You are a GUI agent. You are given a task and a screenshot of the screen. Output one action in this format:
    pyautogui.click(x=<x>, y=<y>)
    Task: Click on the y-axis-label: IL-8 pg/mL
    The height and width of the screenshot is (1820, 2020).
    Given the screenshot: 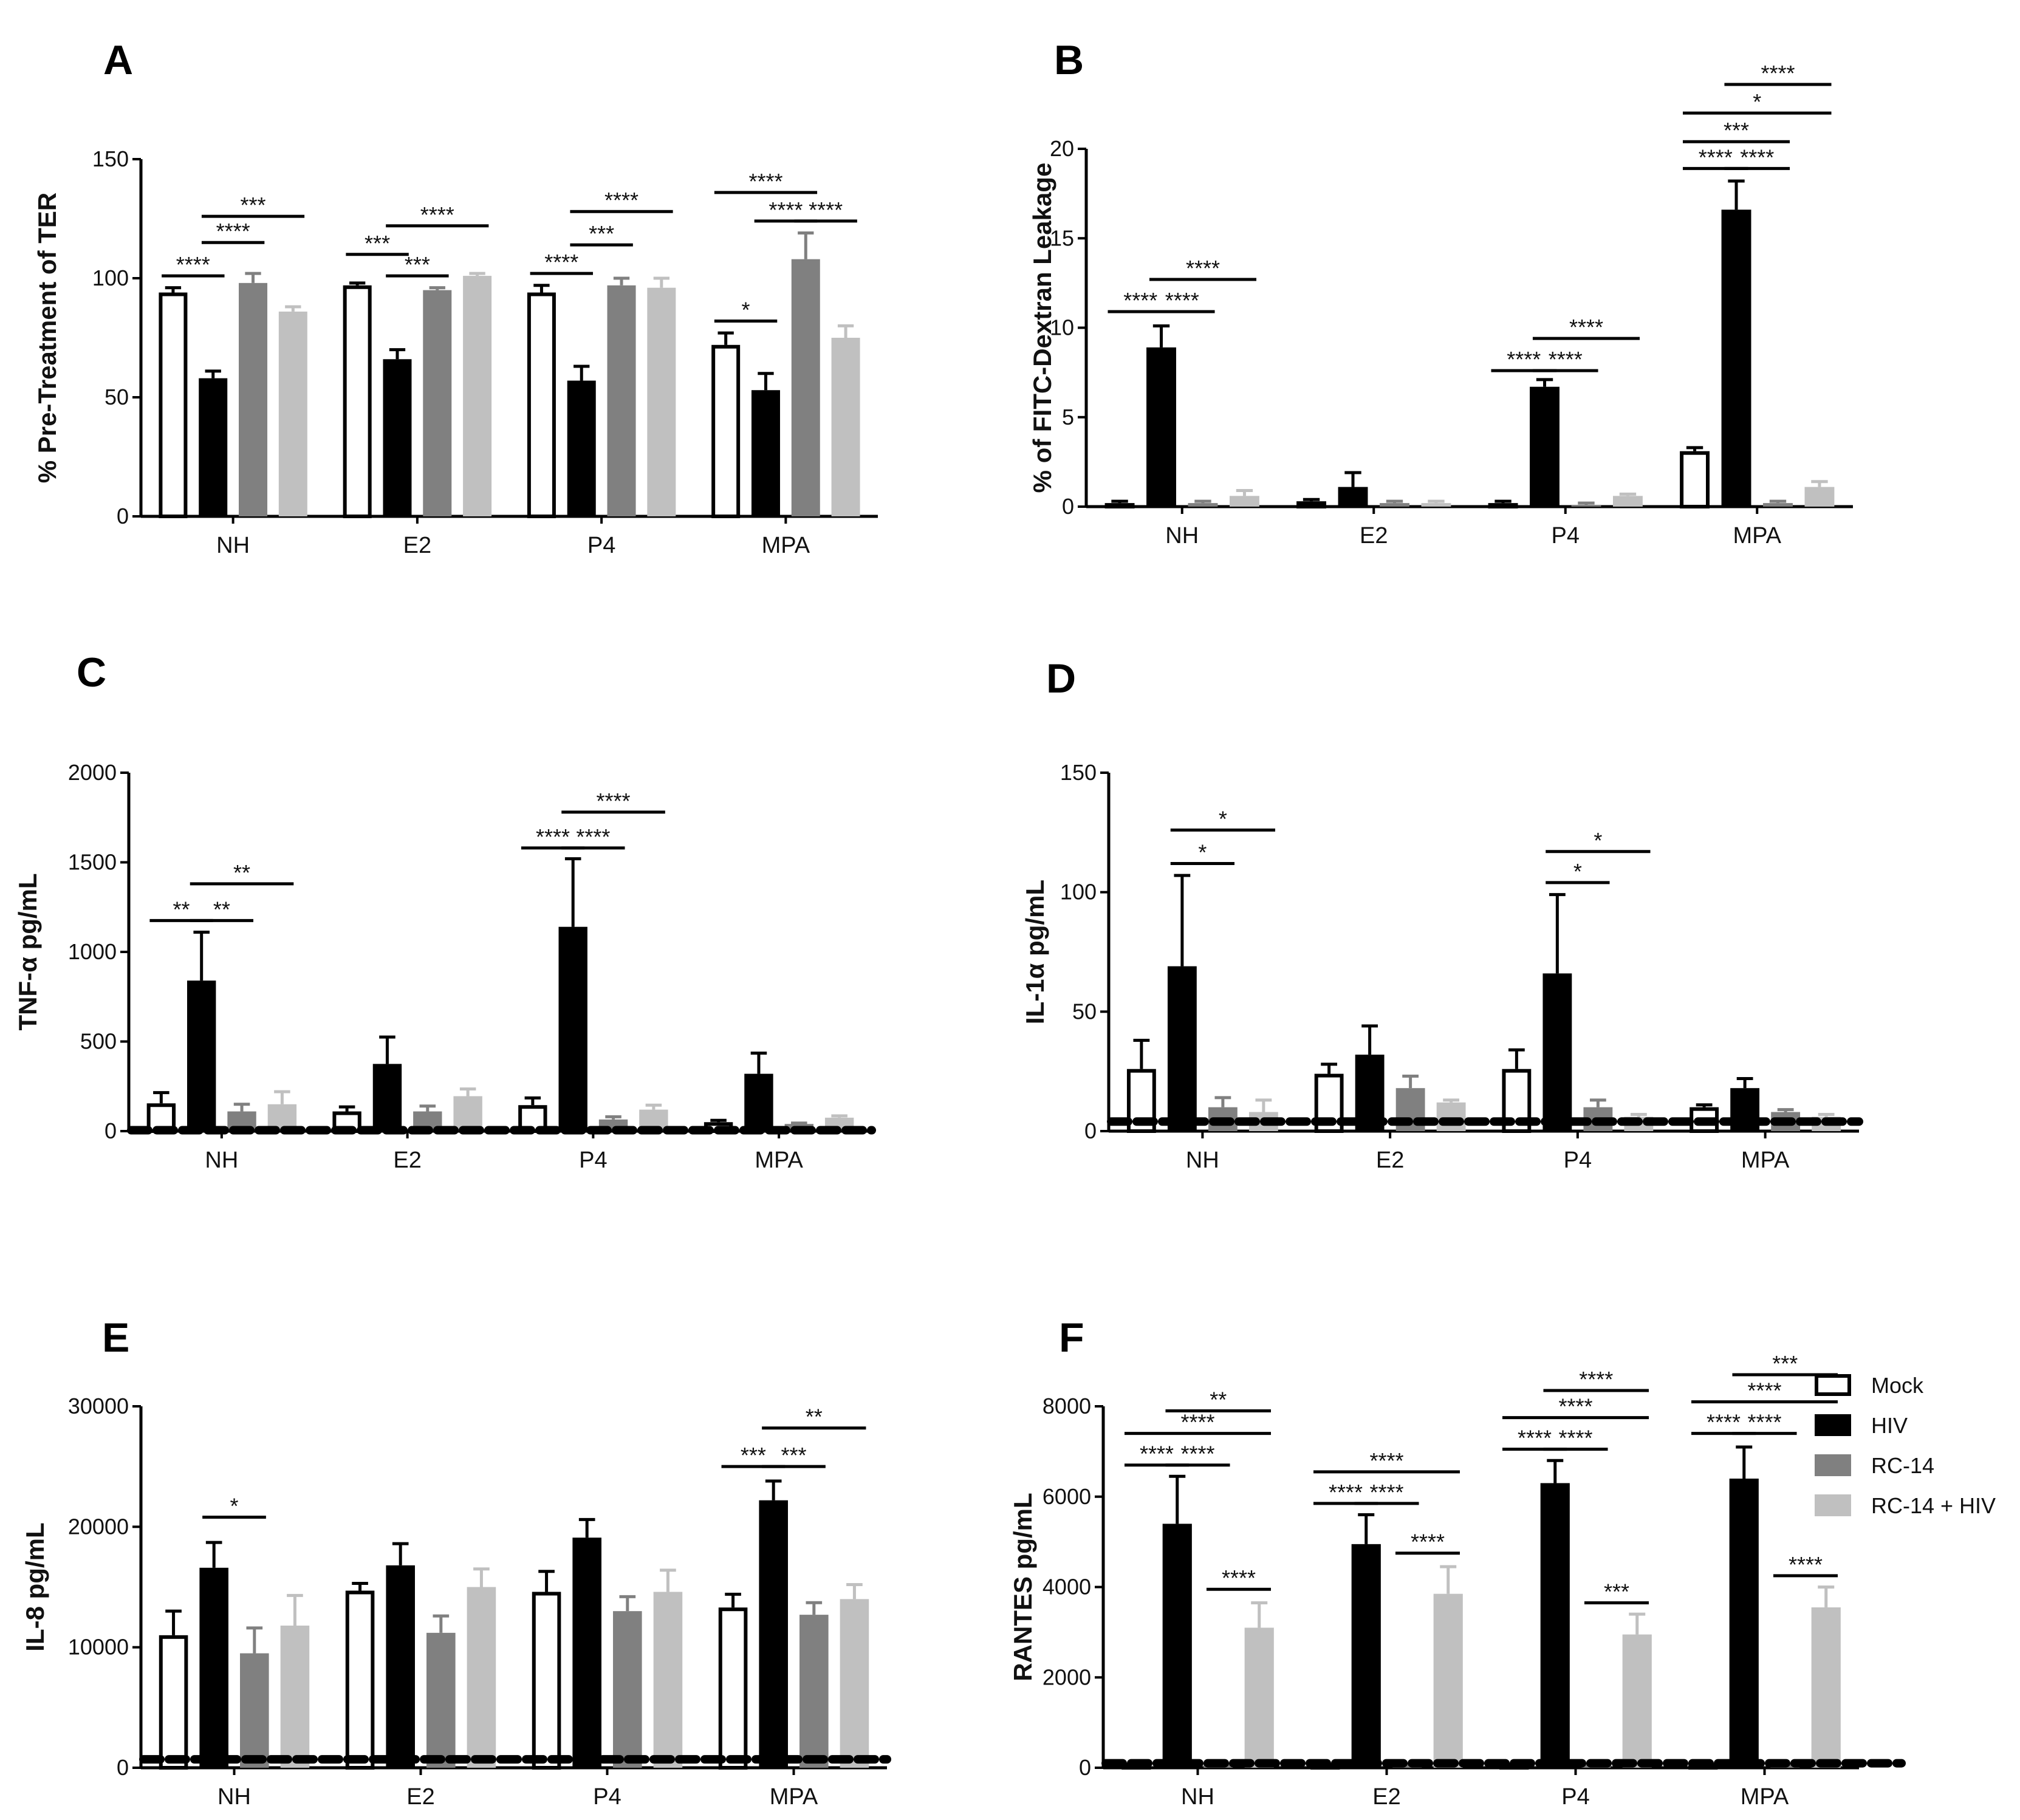 What is the action you would take?
    pyautogui.click(x=35, y=1586)
    